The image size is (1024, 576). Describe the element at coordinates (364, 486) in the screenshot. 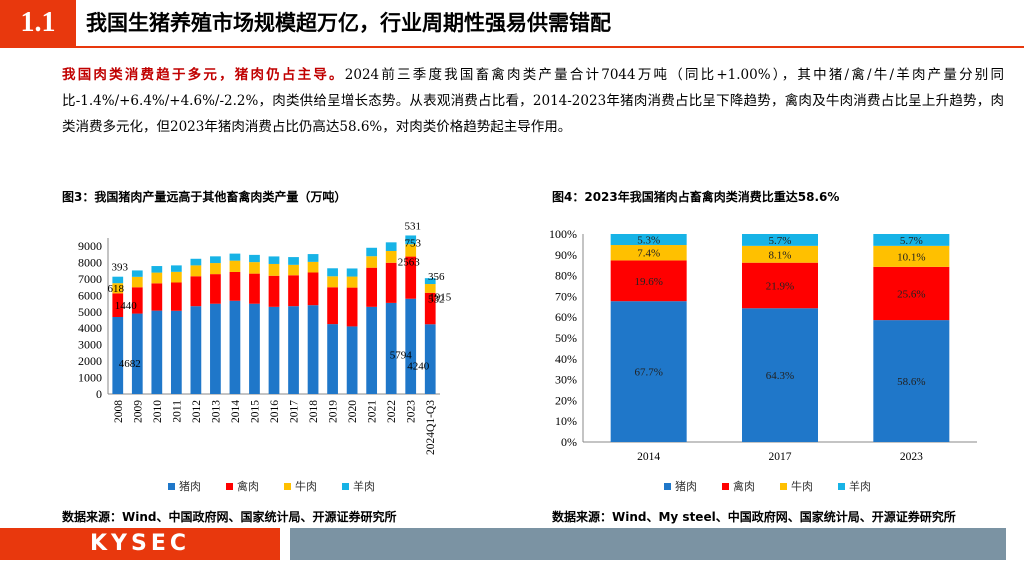

I see `legend-label-3: 羊肉` at that location.